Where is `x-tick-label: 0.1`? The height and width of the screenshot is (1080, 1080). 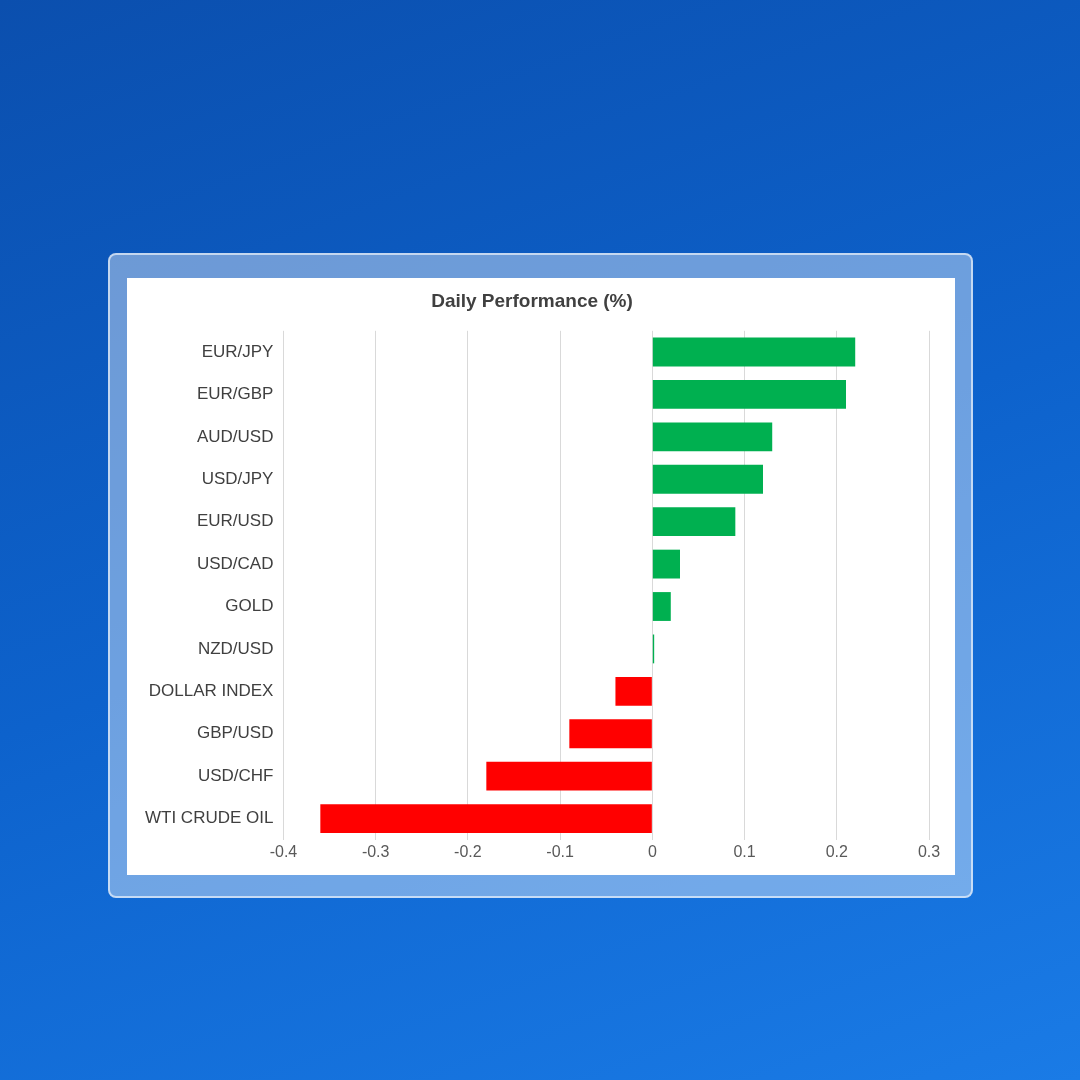 x-tick-label: 0.1 is located at coordinates (744, 851).